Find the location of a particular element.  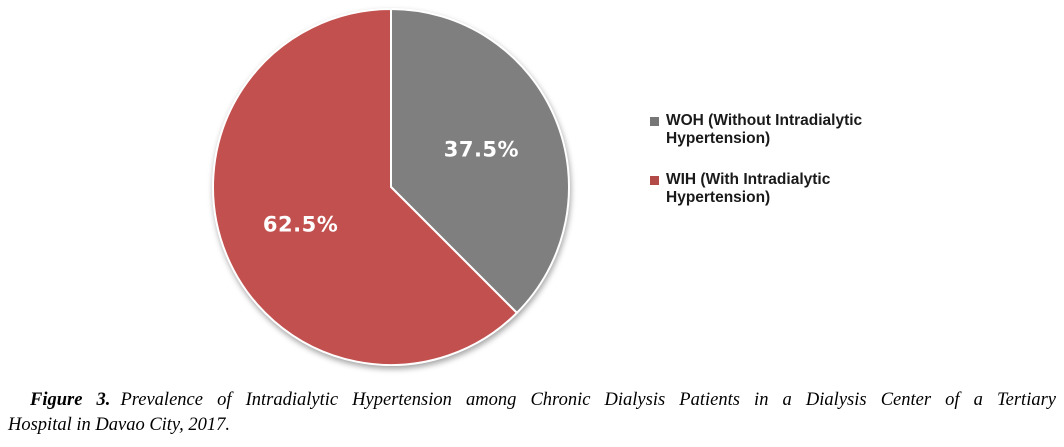

pie-labels-group: 37.5% 62.5% is located at coordinates (391, 187).